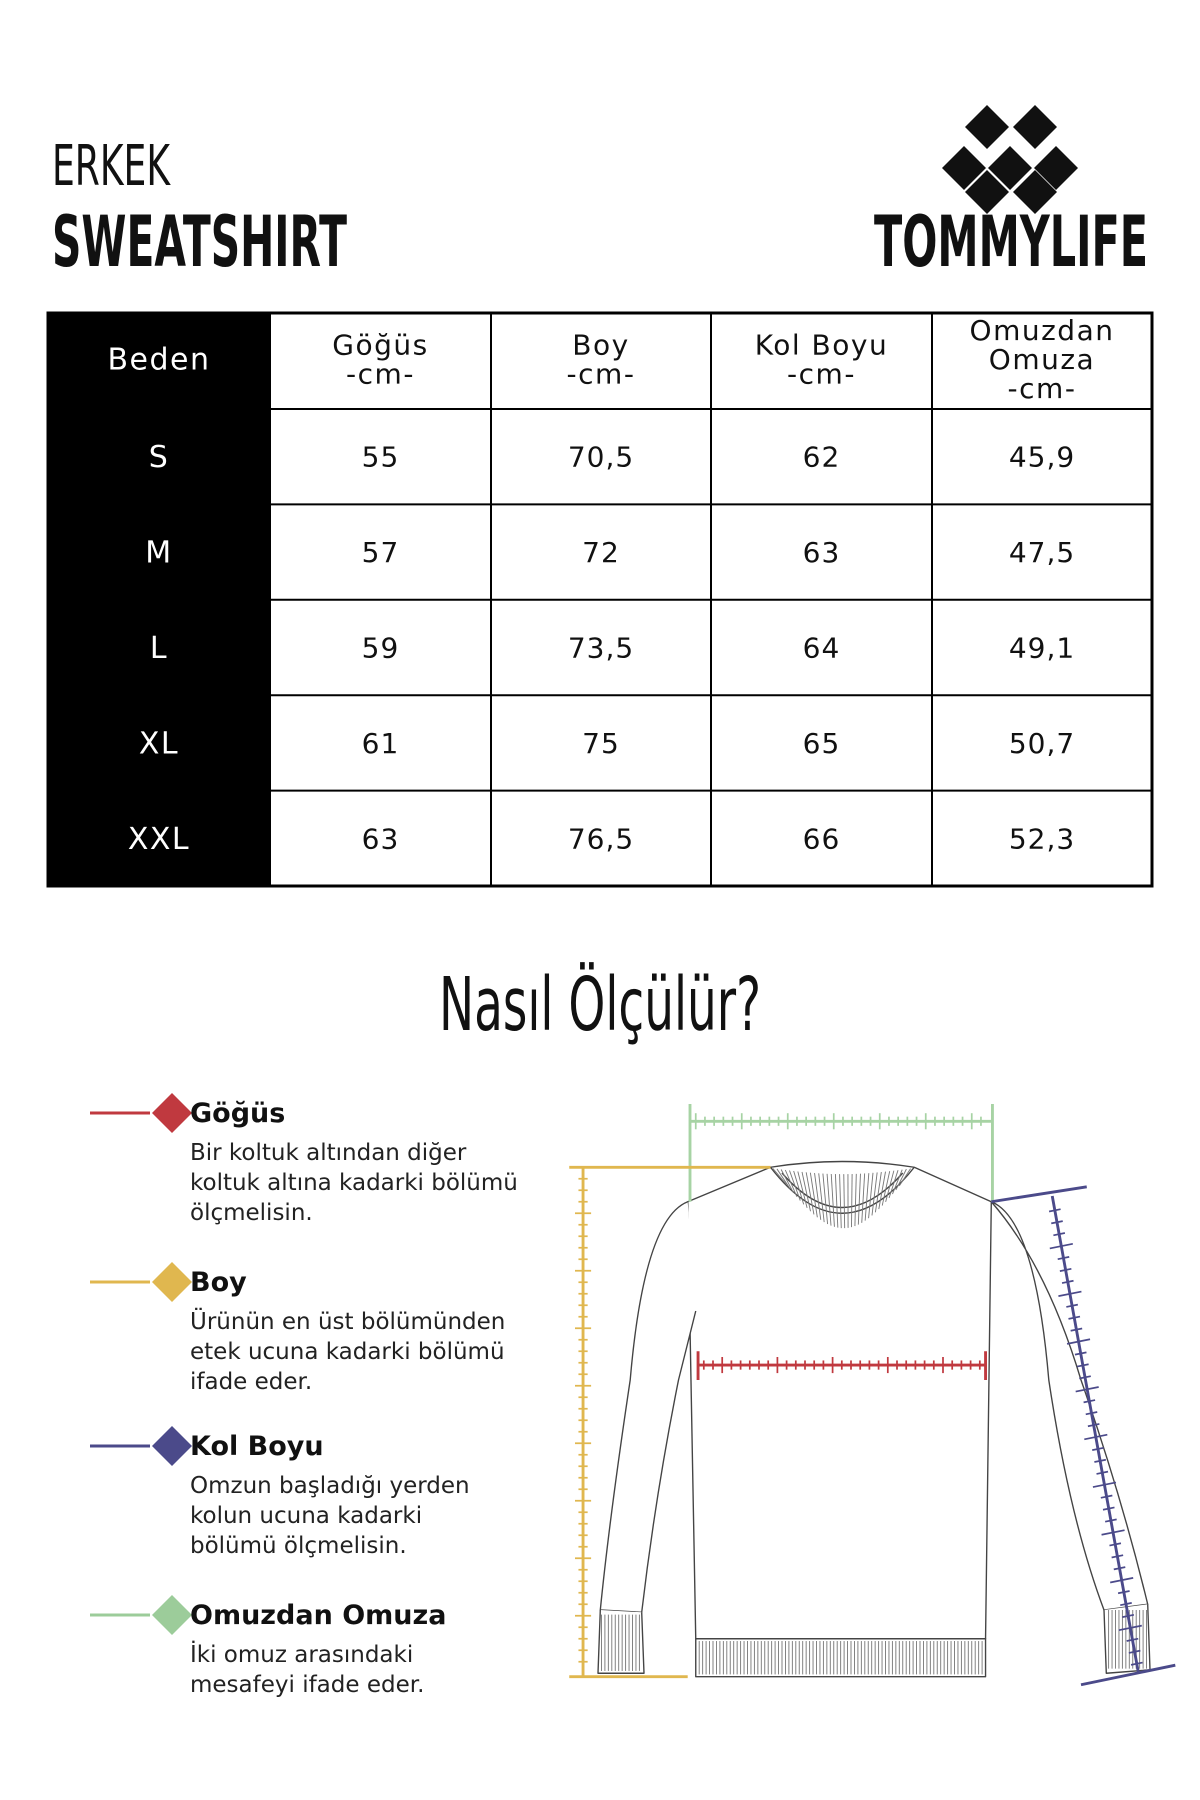 This screenshot has height=1800, width=1200. What do you see at coordinates (381, 743) in the screenshot?
I see `measure-value: 61` at bounding box center [381, 743].